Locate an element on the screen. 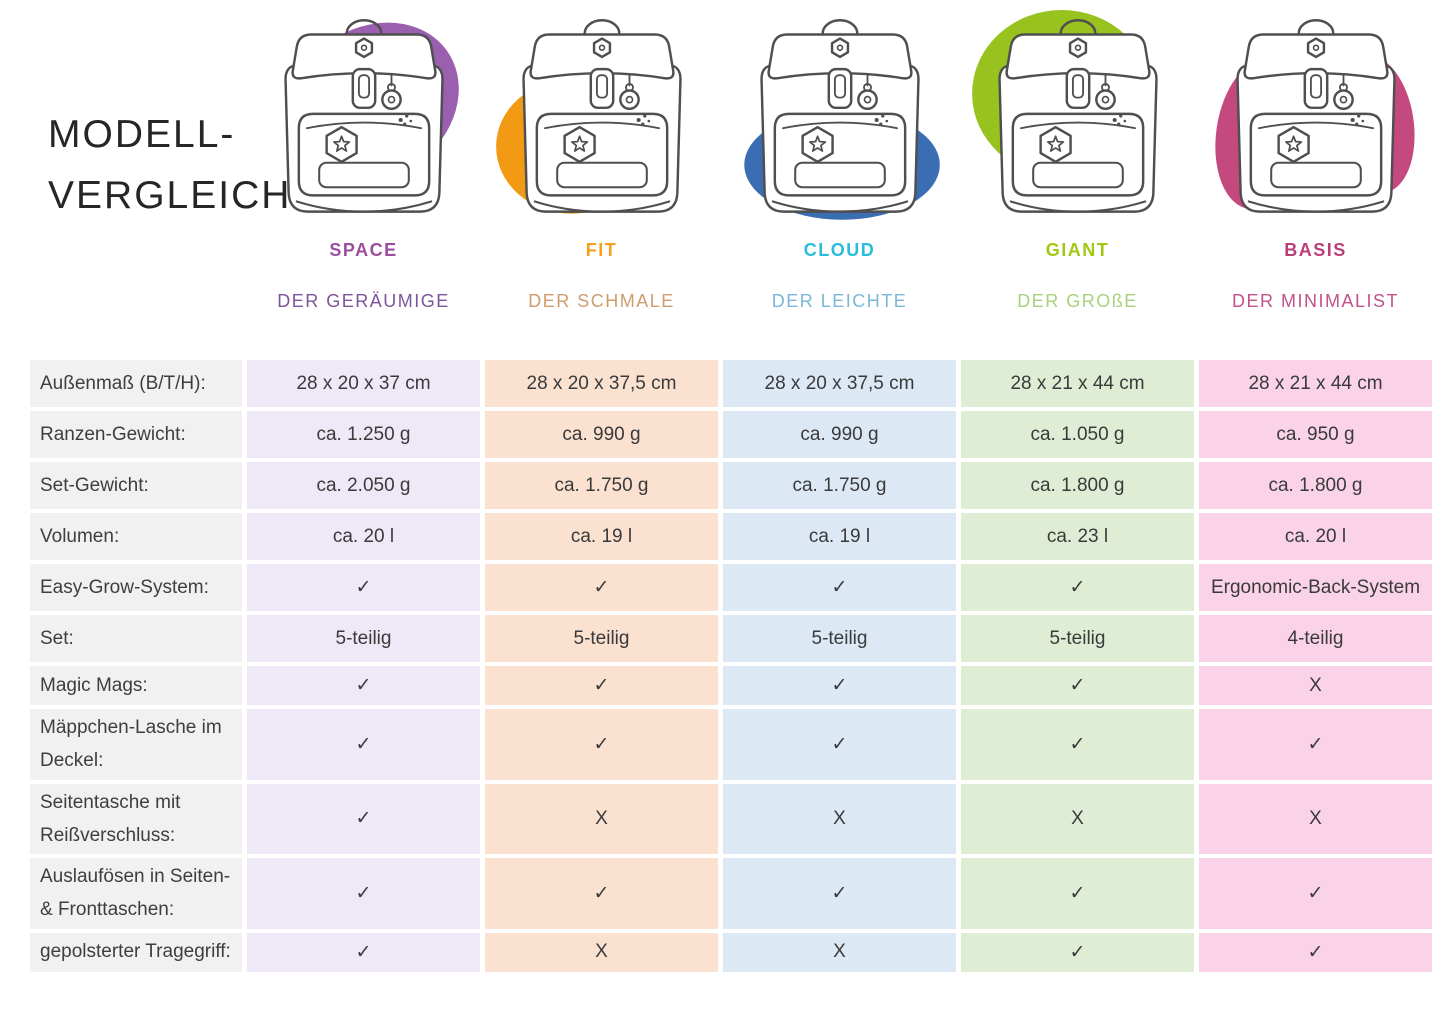  model-name-basis: BASIS is located at coordinates (1315, 250).